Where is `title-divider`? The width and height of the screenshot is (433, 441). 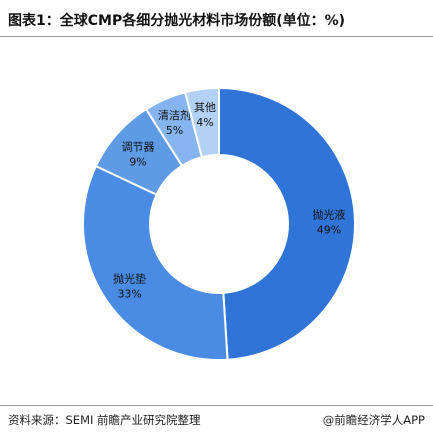
title-divider is located at coordinates (216, 36).